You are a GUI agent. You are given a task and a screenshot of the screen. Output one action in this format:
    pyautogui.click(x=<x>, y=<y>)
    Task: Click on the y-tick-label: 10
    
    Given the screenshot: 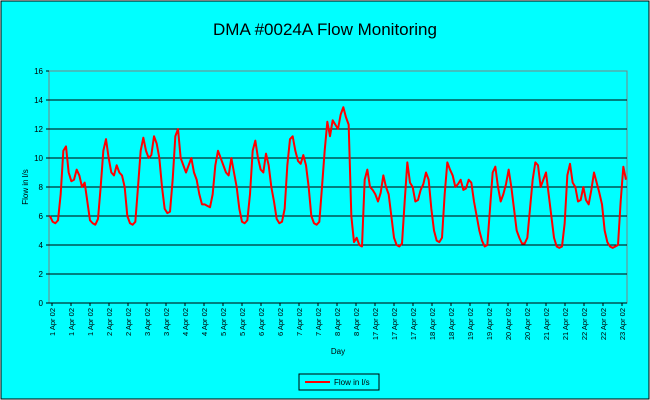 What is the action you would take?
    pyautogui.click(x=38, y=158)
    